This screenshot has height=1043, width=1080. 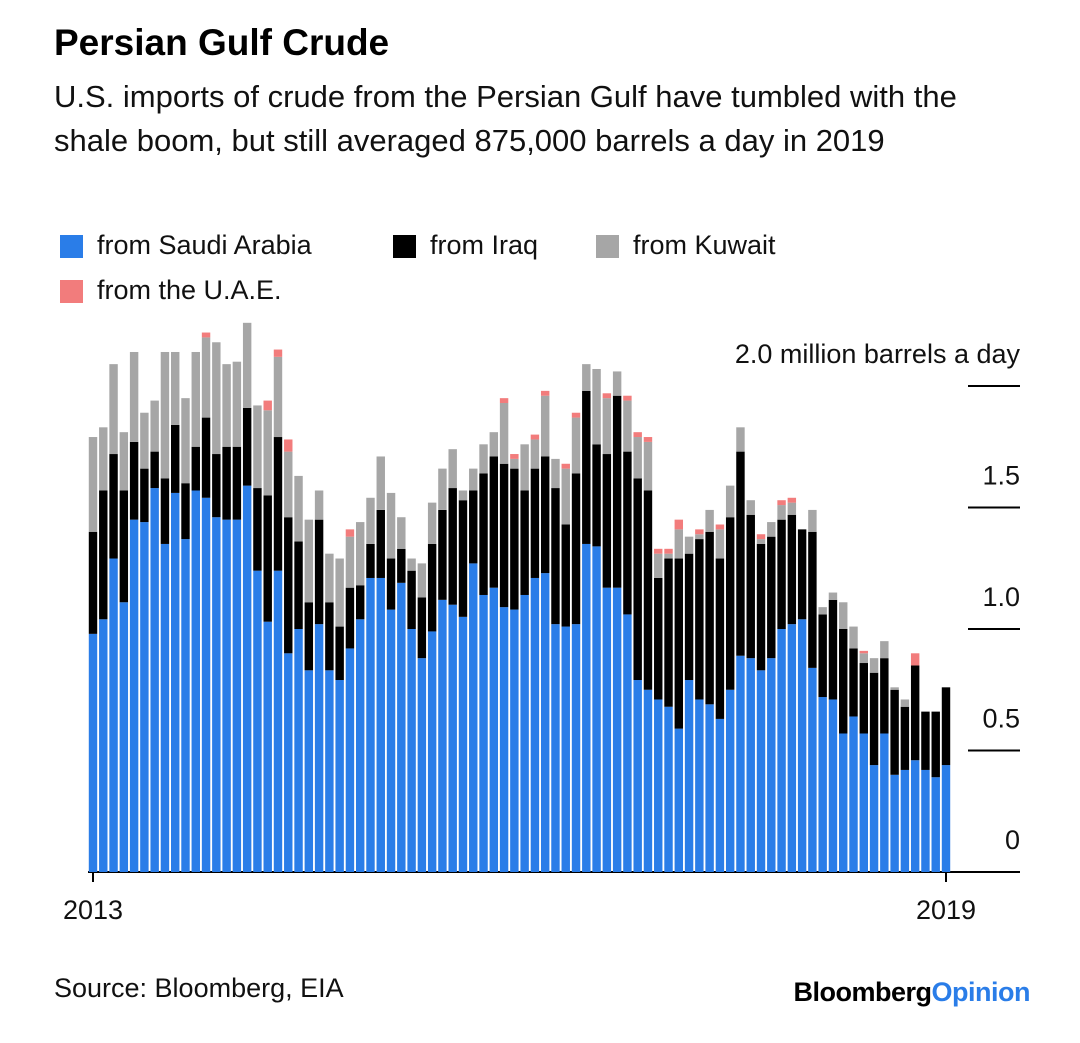 I want to click on legend-label: from Saudi Arabia, so click(x=205, y=245).